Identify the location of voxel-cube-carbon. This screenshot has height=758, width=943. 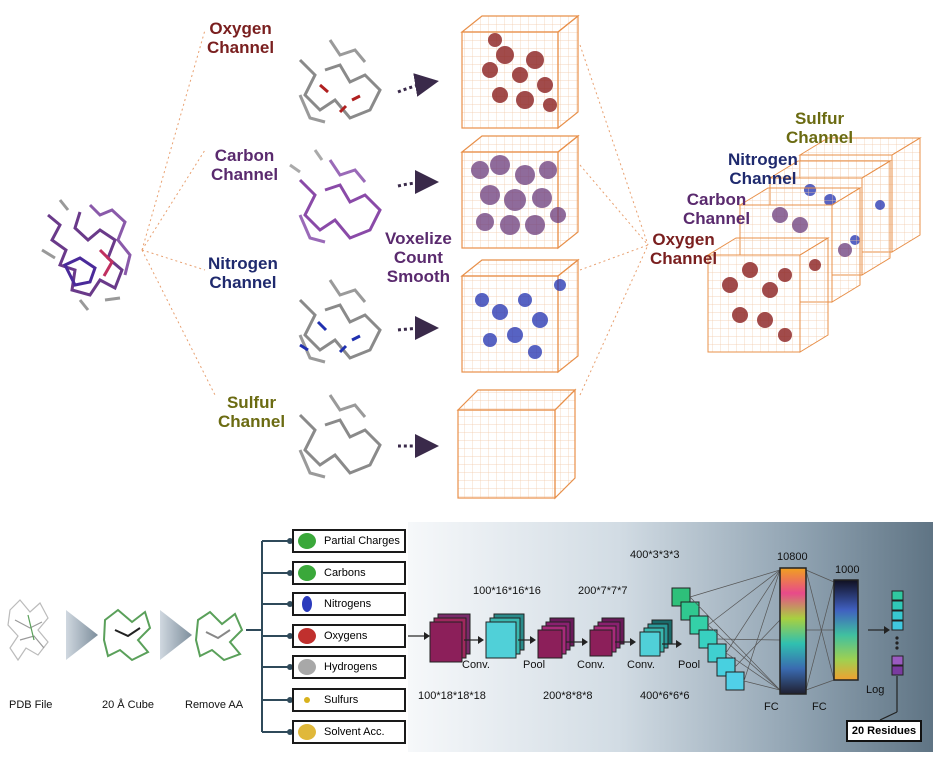
(520, 192).